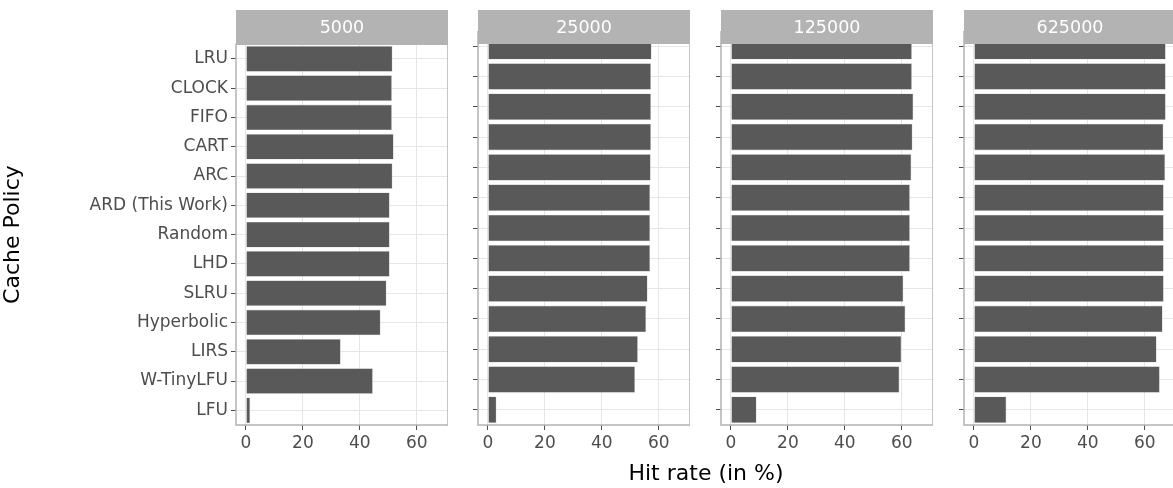  What do you see at coordinates (184, 379) in the screenshot?
I see `y-tick-label: W-TinyLFU` at bounding box center [184, 379].